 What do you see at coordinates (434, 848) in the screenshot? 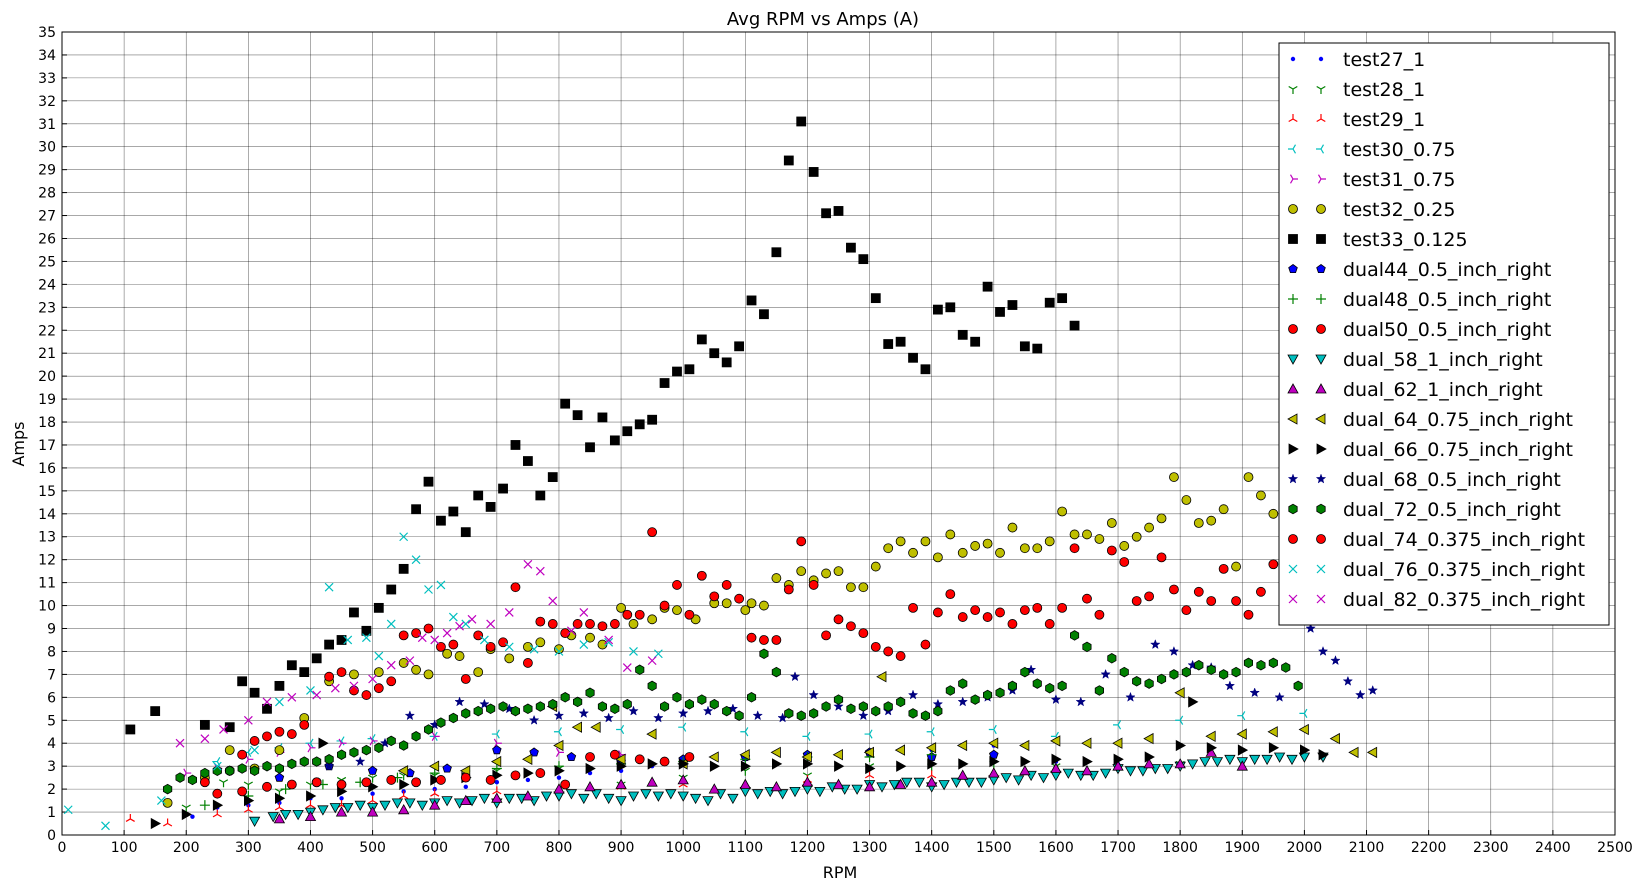
I see `x-tick-label: 600` at bounding box center [434, 848].